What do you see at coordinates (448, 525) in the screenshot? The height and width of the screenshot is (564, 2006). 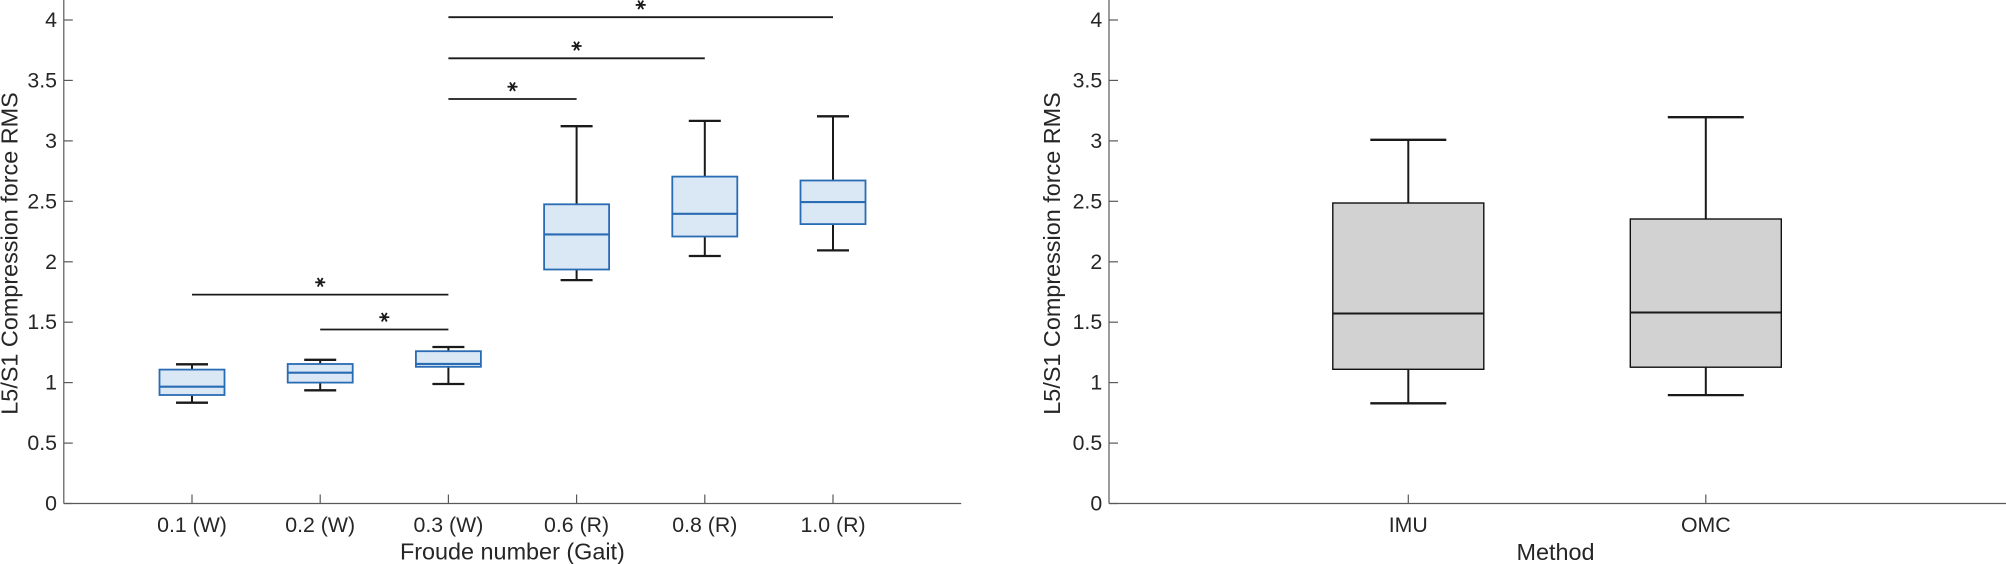 I see `svg-text: 0.3 (W)` at bounding box center [448, 525].